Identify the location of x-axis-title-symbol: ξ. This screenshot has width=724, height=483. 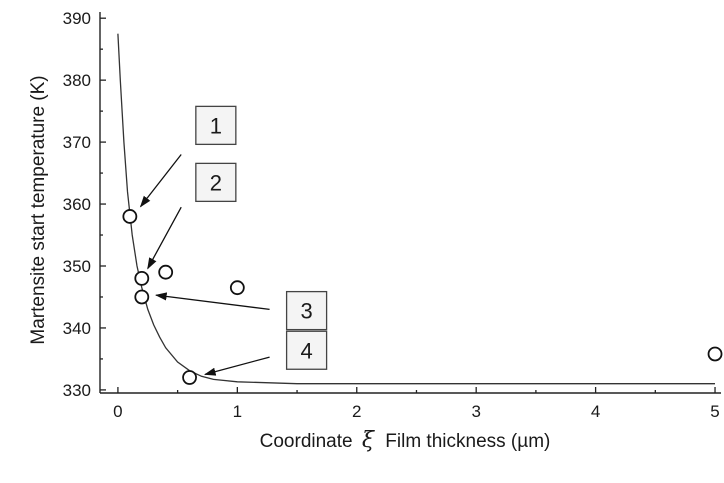
(369, 440).